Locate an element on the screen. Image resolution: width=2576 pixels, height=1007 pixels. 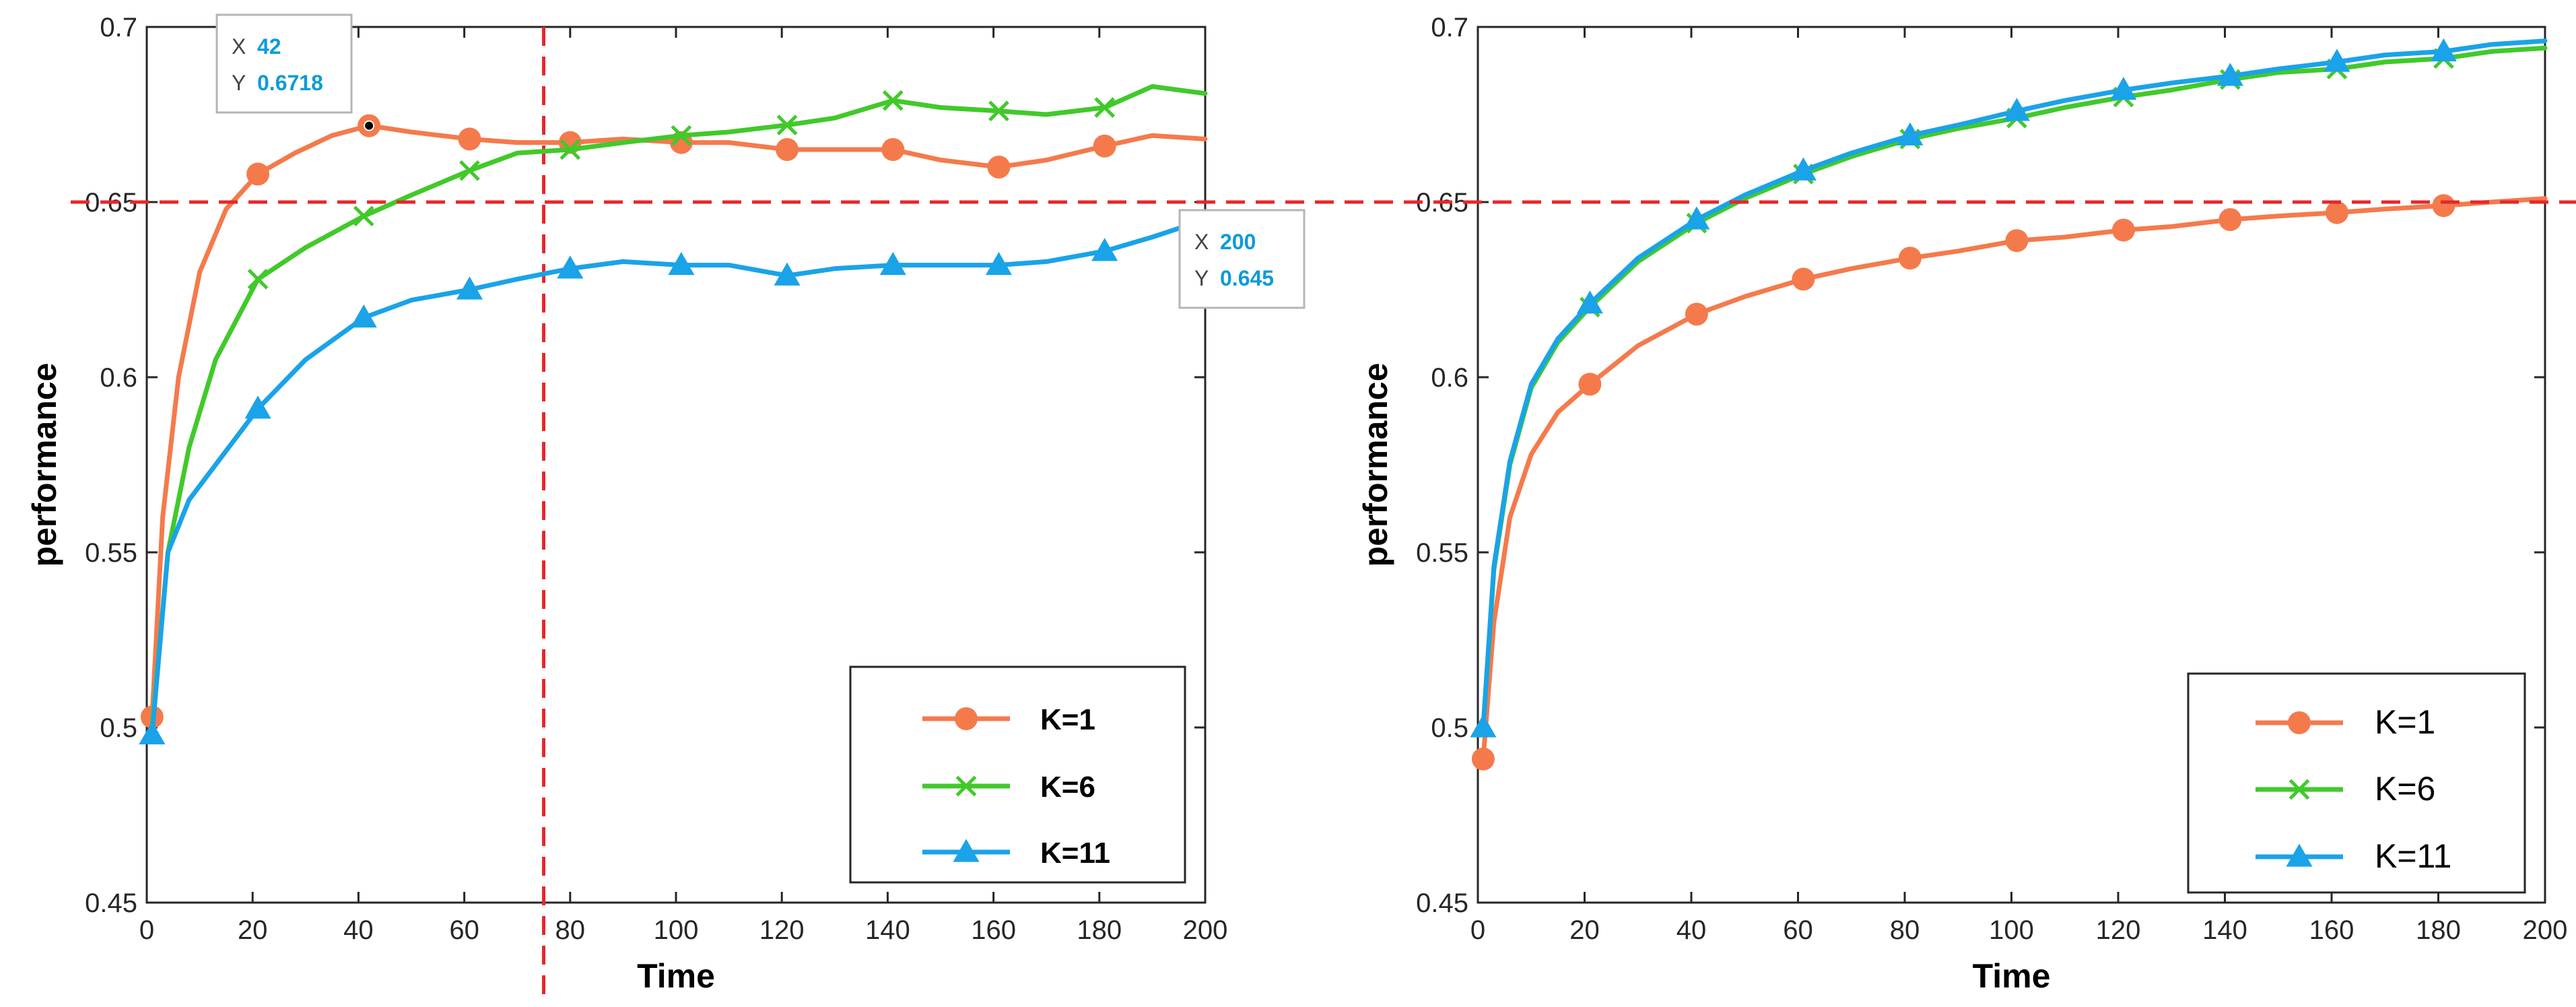
datatip: X 200 Y 0.645 is located at coordinates (1242, 259).